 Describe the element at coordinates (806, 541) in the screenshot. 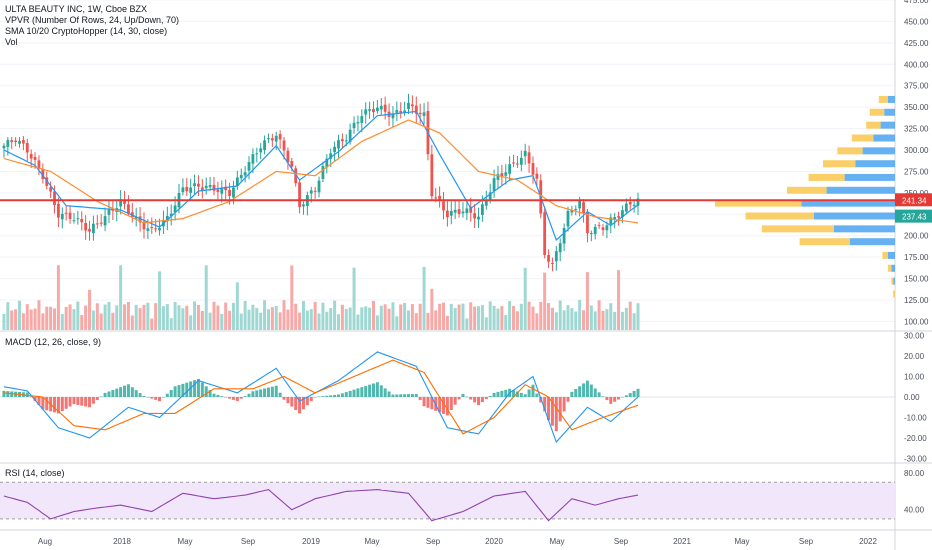

I see `time-tick-label: Sep` at that location.